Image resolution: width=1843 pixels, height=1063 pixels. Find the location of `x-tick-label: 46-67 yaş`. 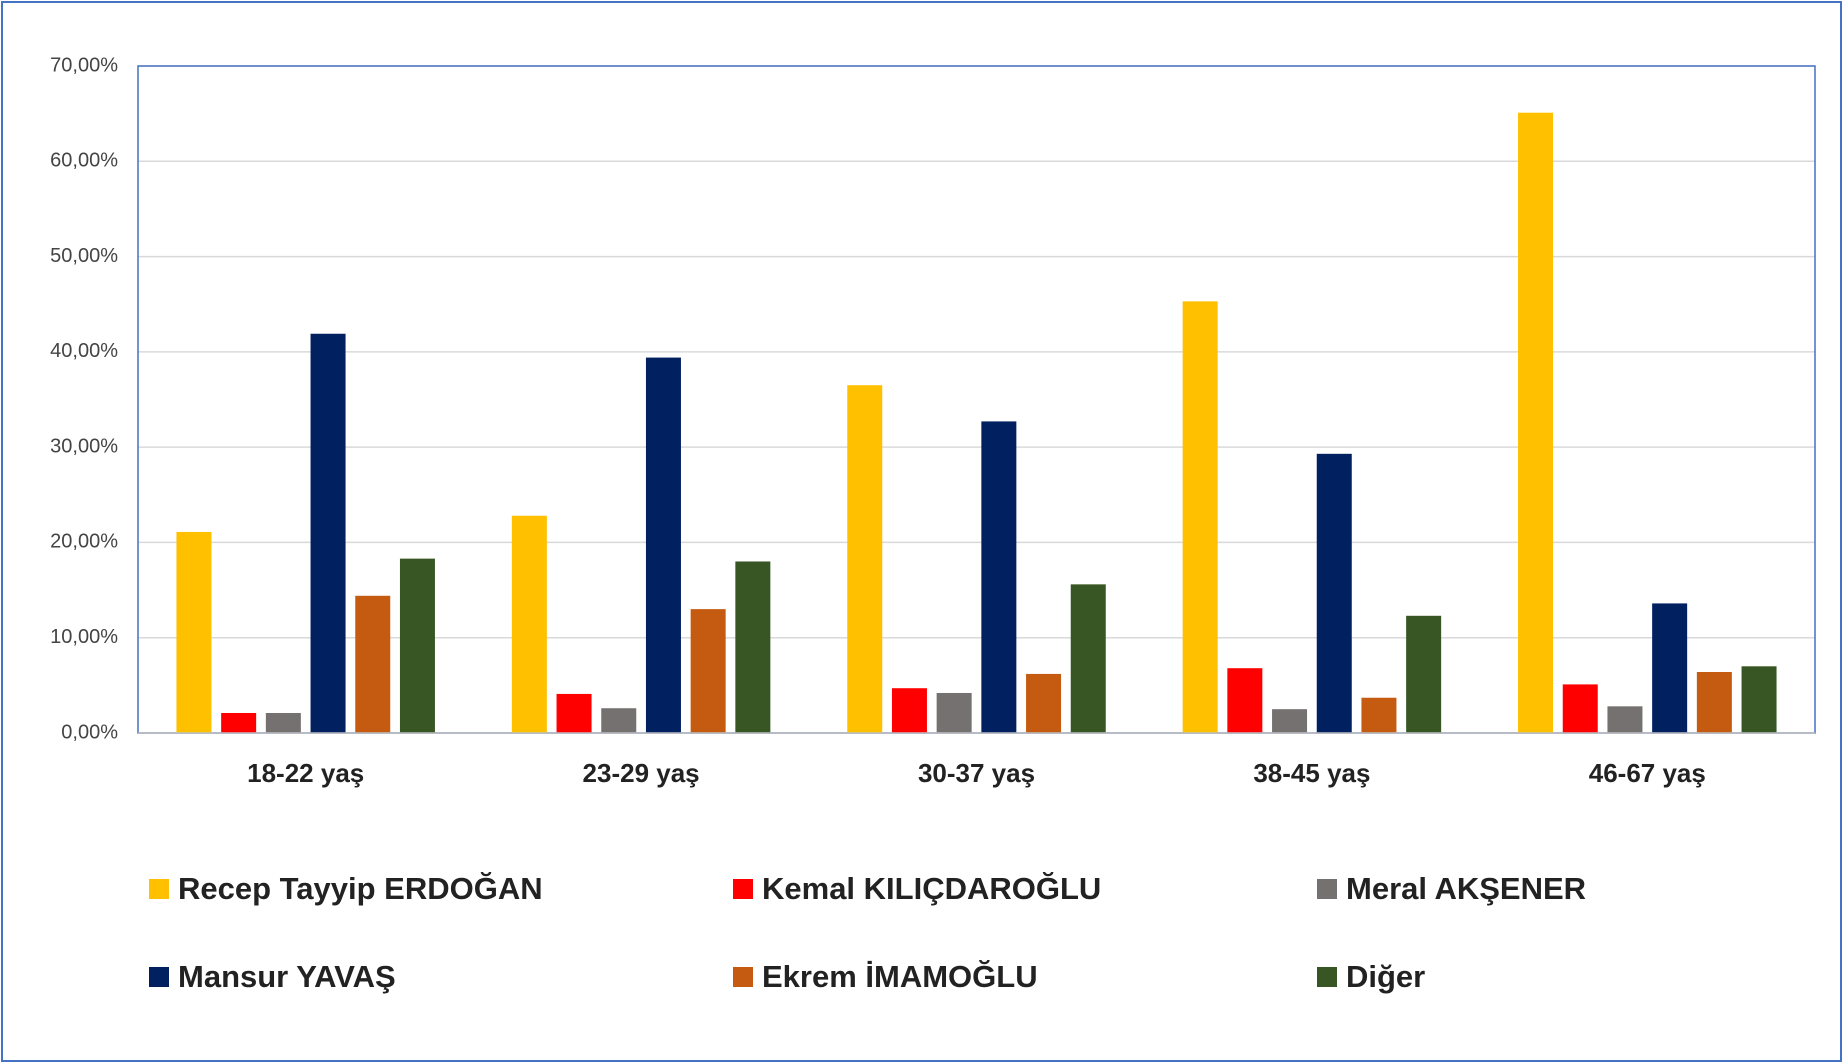

x-tick-label: 46-67 yaş is located at coordinates (1647, 773).